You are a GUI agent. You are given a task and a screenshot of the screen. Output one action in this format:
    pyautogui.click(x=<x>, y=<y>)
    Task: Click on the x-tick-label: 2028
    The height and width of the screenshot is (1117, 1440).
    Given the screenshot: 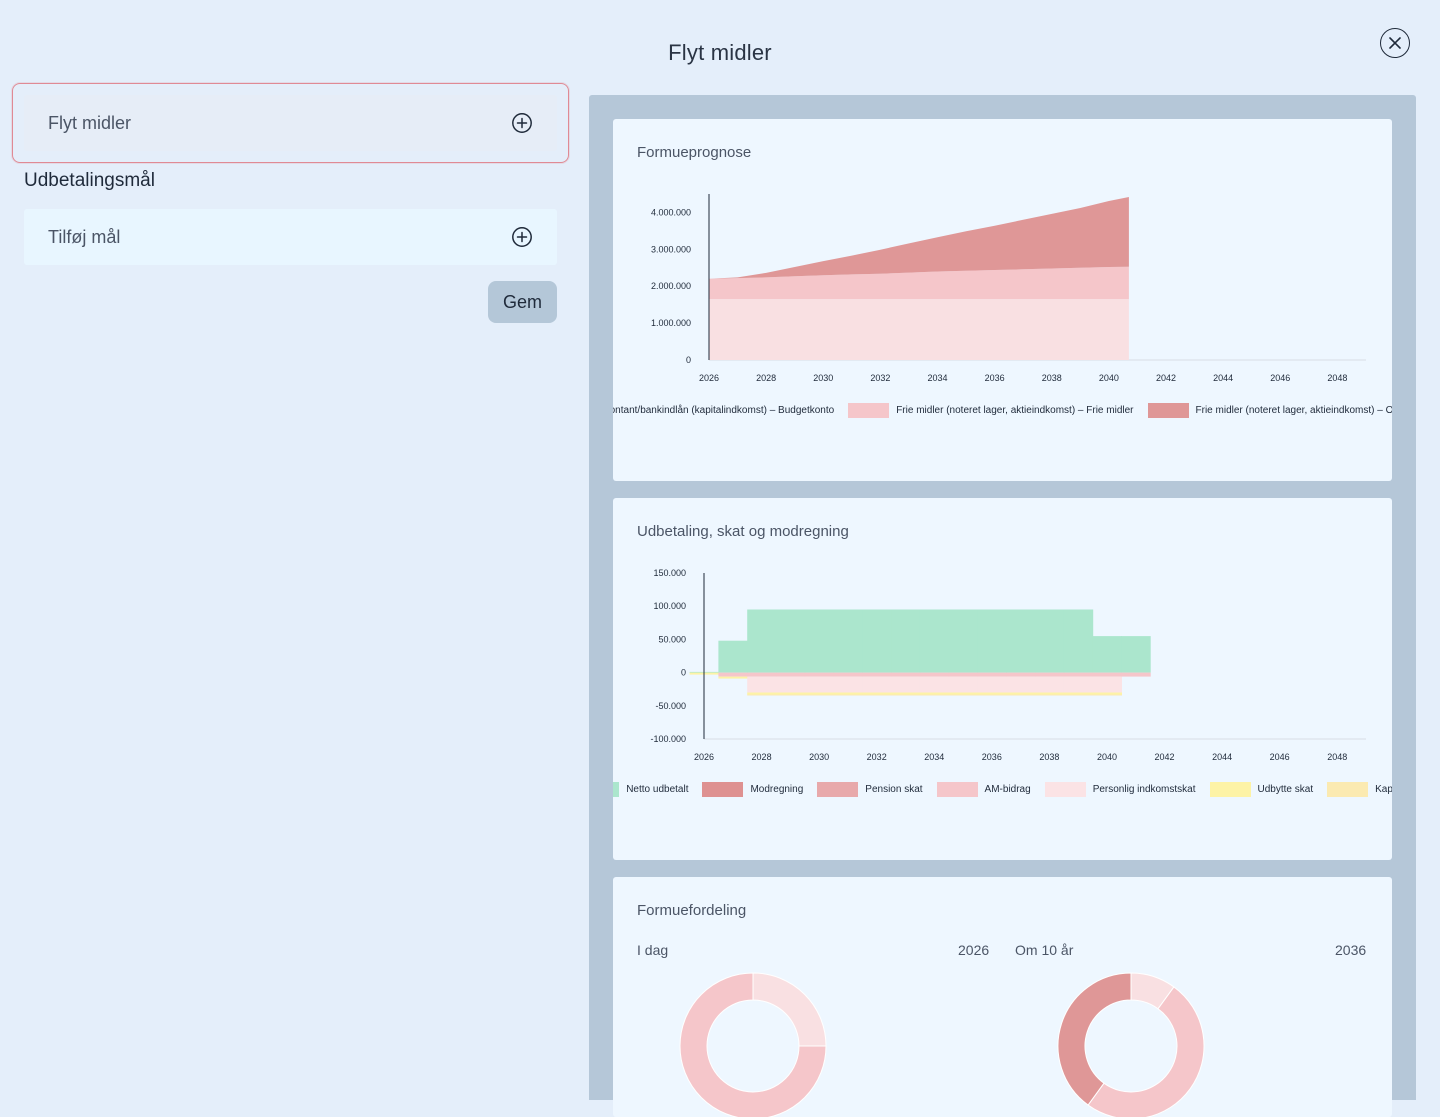 What is the action you would take?
    pyautogui.click(x=766, y=378)
    